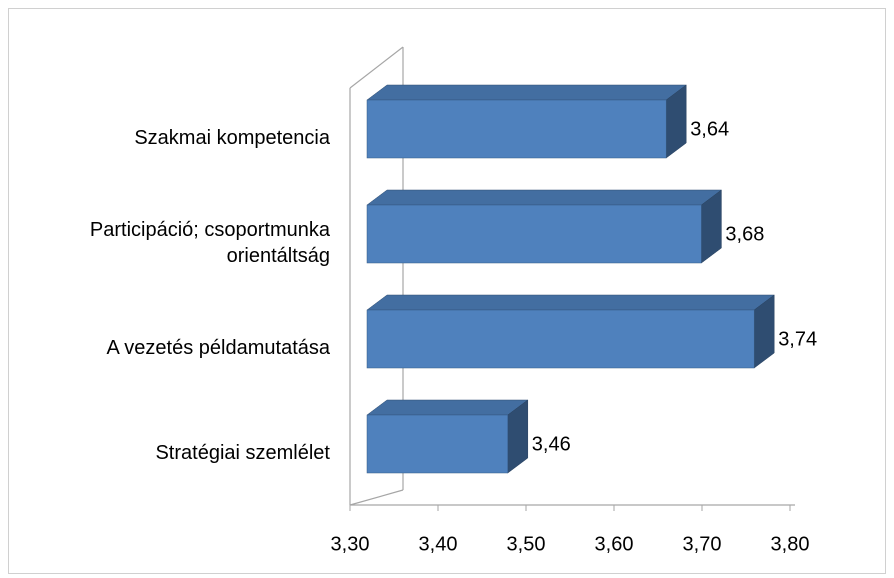 The width and height of the screenshot is (894, 578). I want to click on value-label: 3,68, so click(744, 234).